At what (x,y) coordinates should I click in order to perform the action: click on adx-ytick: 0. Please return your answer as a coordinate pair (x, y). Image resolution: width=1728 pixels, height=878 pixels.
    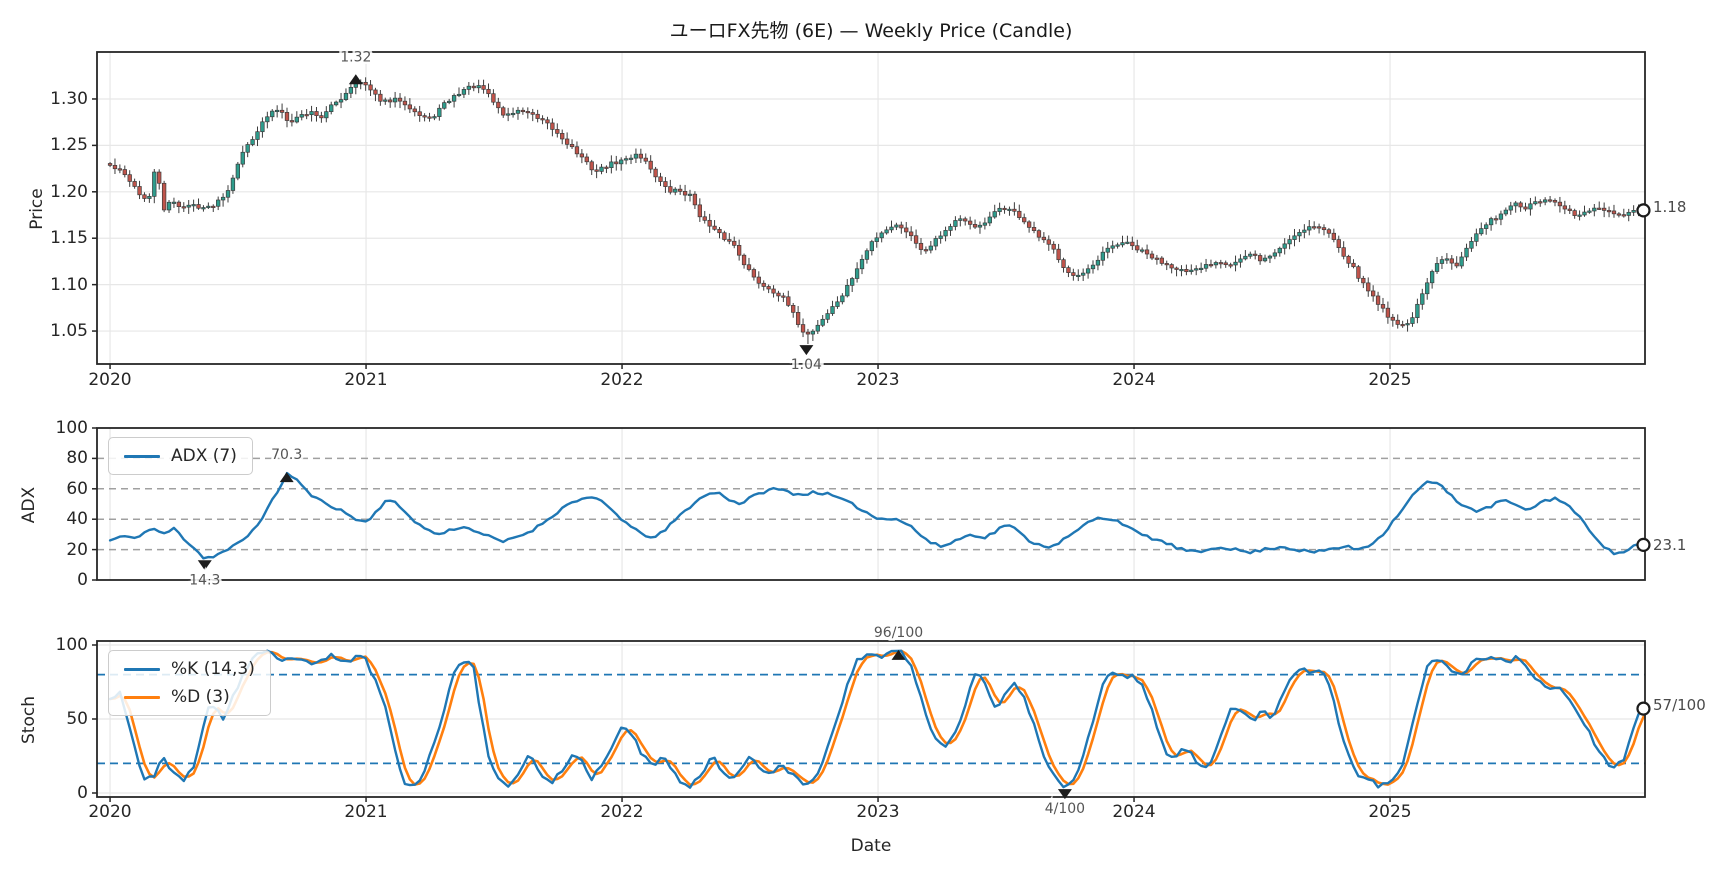
    Looking at the image, I should click on (82, 580).